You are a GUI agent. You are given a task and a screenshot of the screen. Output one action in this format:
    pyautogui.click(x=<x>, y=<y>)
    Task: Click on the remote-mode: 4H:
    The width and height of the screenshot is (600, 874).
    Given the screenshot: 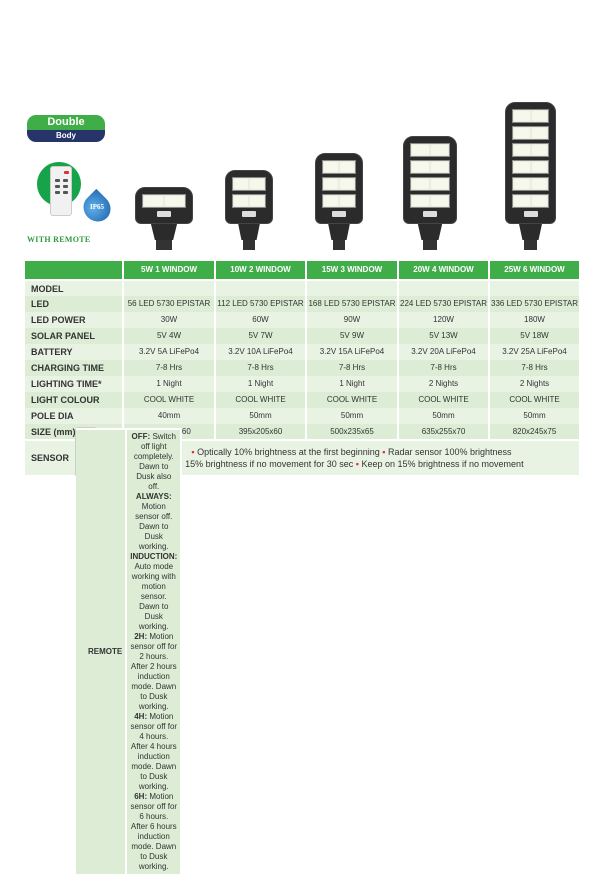 What is the action you would take?
    pyautogui.click(x=141, y=716)
    